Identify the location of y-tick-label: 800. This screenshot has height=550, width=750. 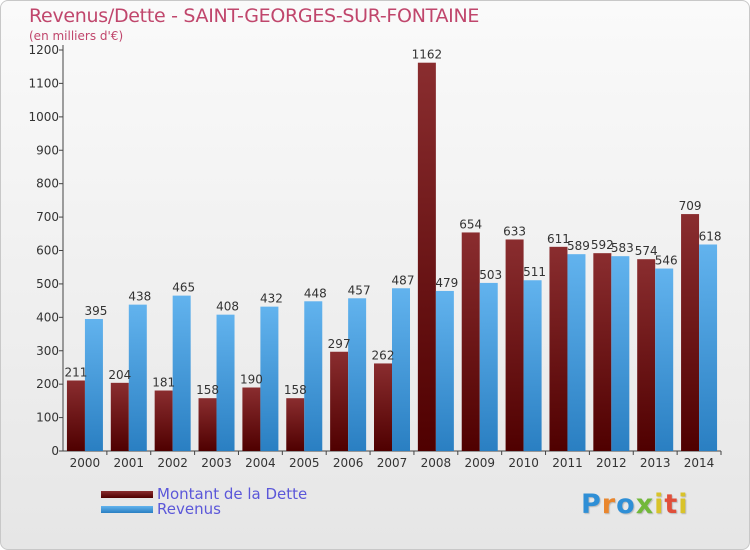
(47, 184).